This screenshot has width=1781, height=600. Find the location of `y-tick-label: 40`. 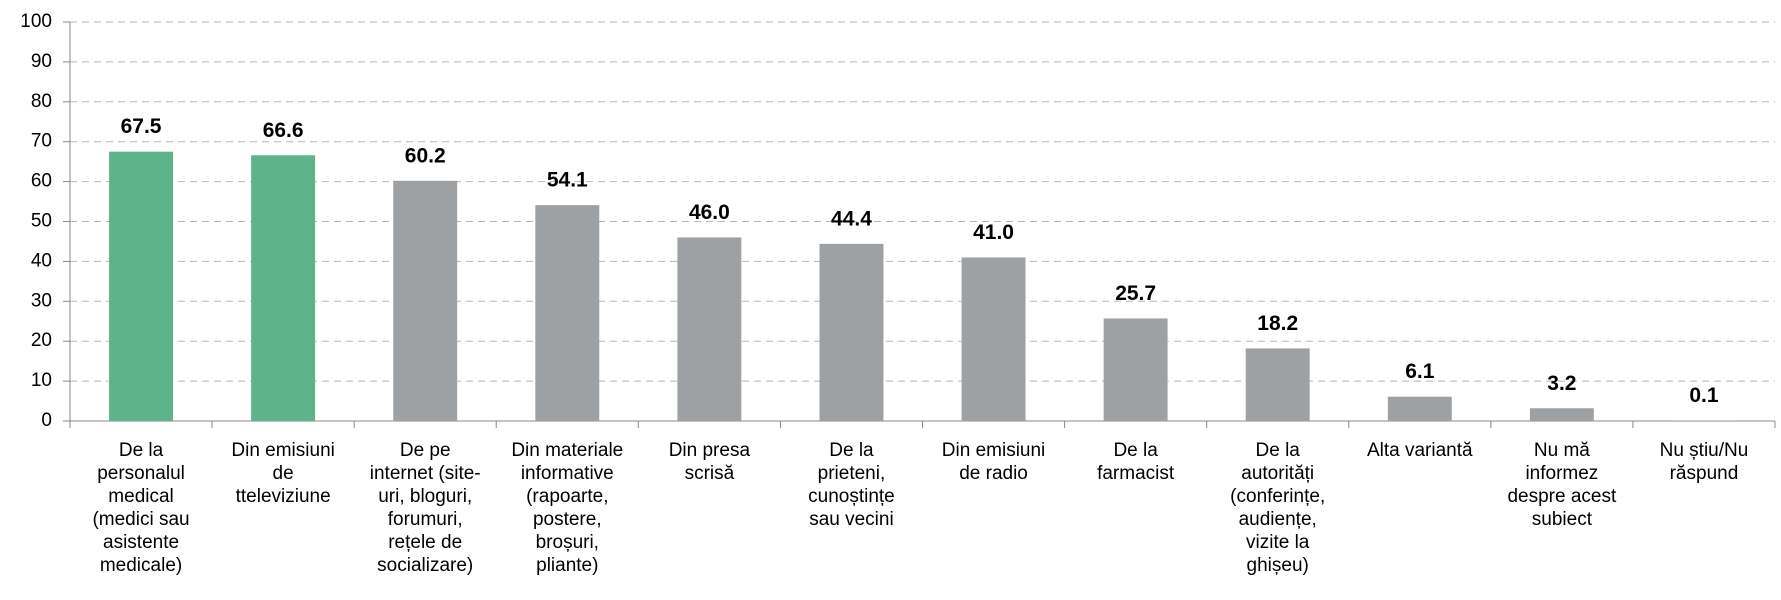

y-tick-label: 40 is located at coordinates (41, 260).